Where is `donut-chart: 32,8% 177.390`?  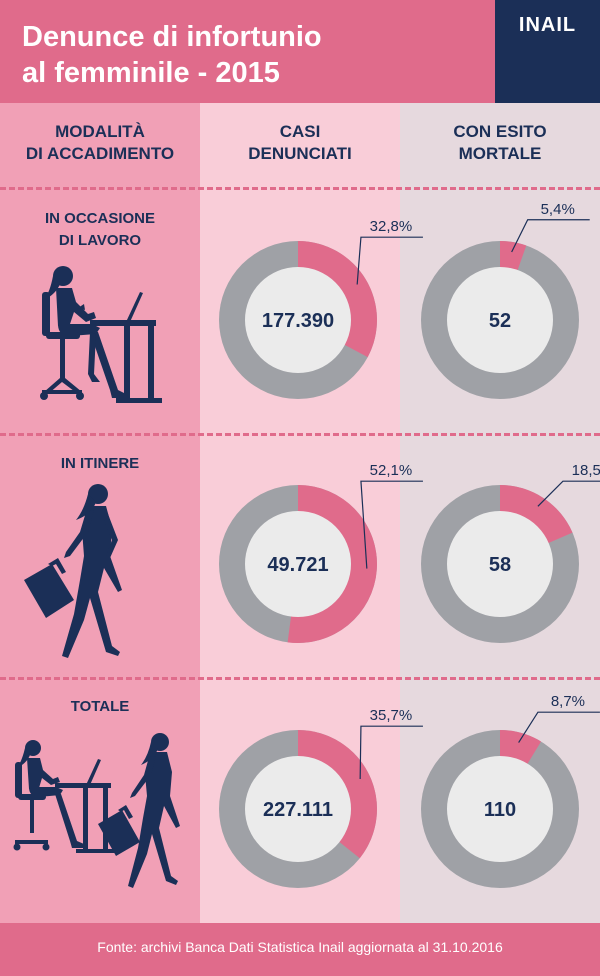
donut-chart: 32,8% 177.390 is located at coordinates (321, 308).